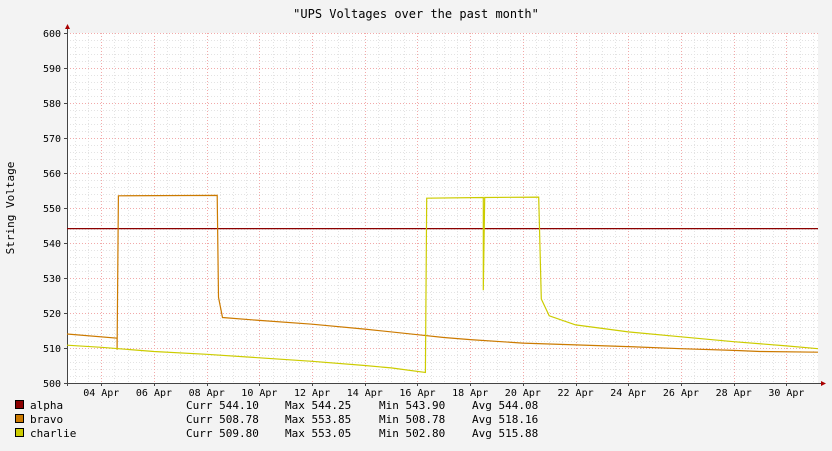 This screenshot has width=832, height=451. What do you see at coordinates (576, 393) in the screenshot?
I see `x-tick-label: 22 Apr` at bounding box center [576, 393].